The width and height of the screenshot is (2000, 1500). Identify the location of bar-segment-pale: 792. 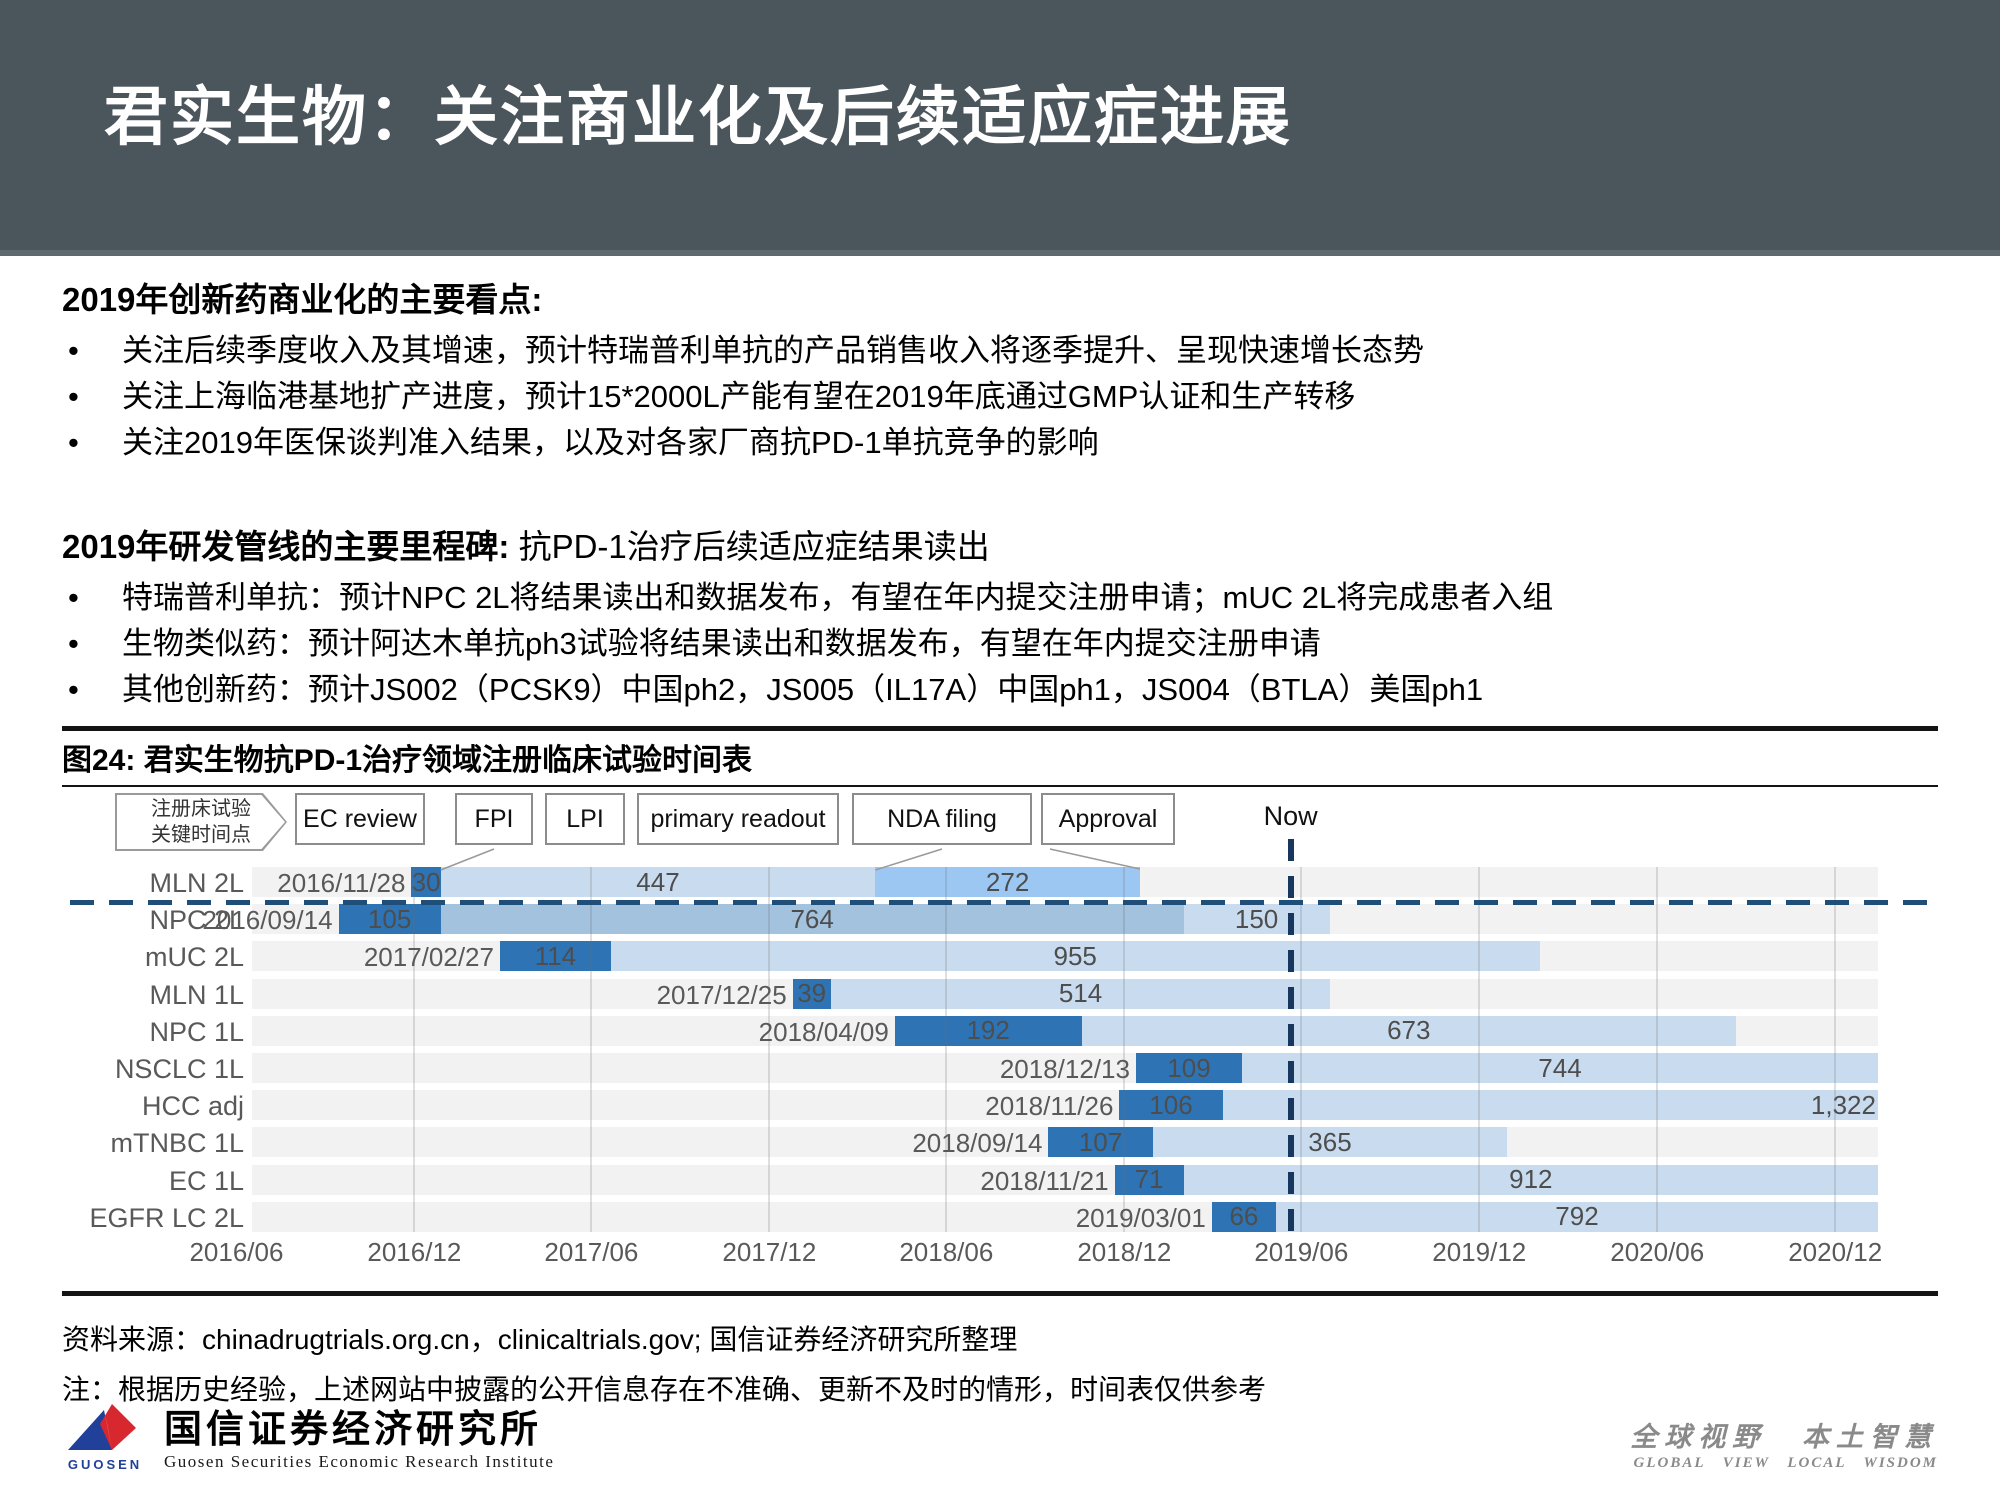
(1577, 1216).